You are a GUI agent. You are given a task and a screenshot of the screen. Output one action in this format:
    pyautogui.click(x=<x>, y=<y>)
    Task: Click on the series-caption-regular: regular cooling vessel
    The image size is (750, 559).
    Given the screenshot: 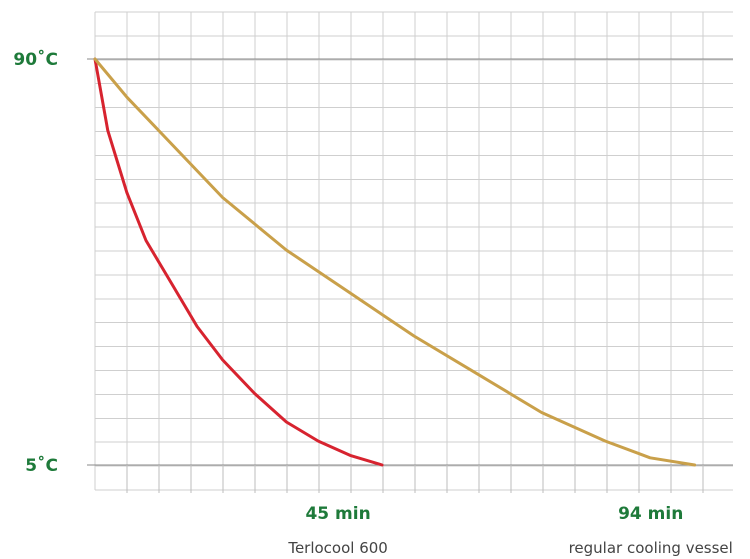 What is the action you would take?
    pyautogui.click(x=651, y=548)
    